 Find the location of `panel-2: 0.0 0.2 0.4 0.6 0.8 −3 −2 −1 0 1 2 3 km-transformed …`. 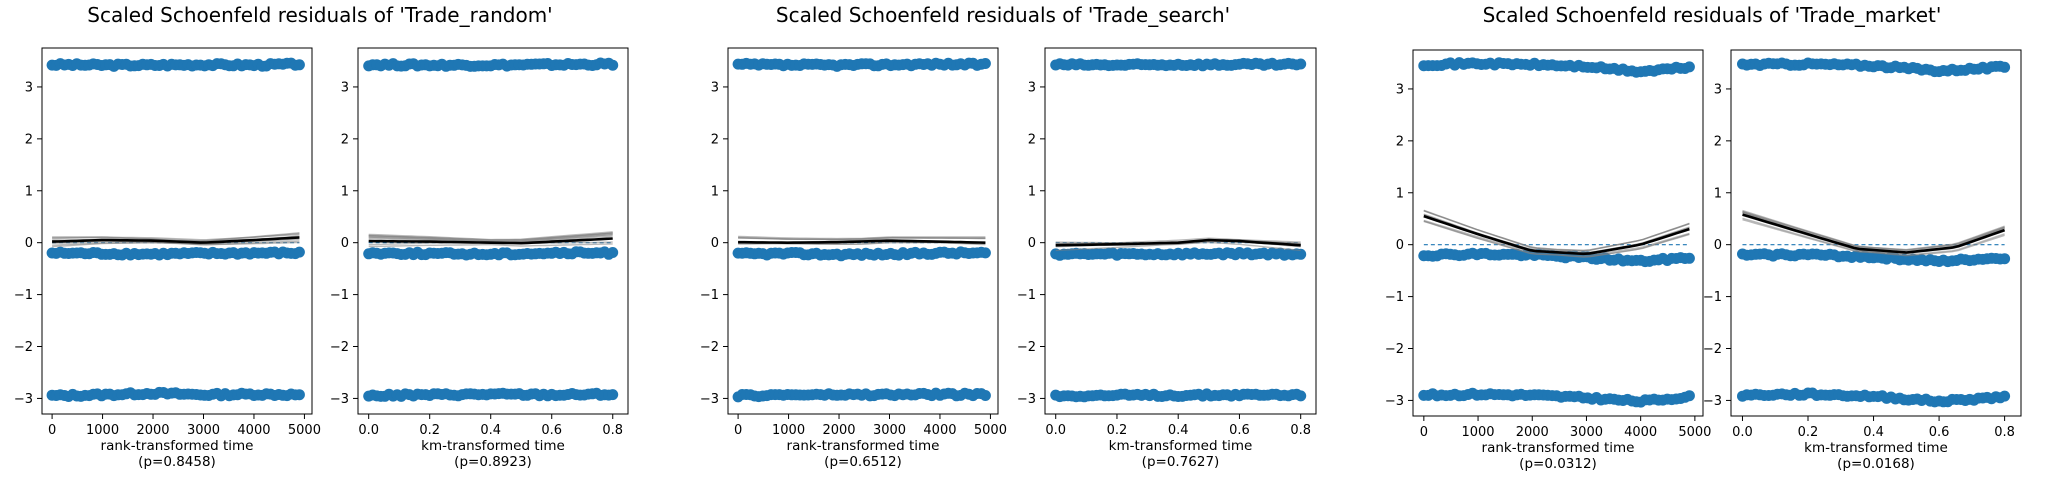

panel-2: 0.0 0.2 0.4 0.6 0.8 −3 −2 −1 0 1 2 3 km-transformed … is located at coordinates (479, 258).